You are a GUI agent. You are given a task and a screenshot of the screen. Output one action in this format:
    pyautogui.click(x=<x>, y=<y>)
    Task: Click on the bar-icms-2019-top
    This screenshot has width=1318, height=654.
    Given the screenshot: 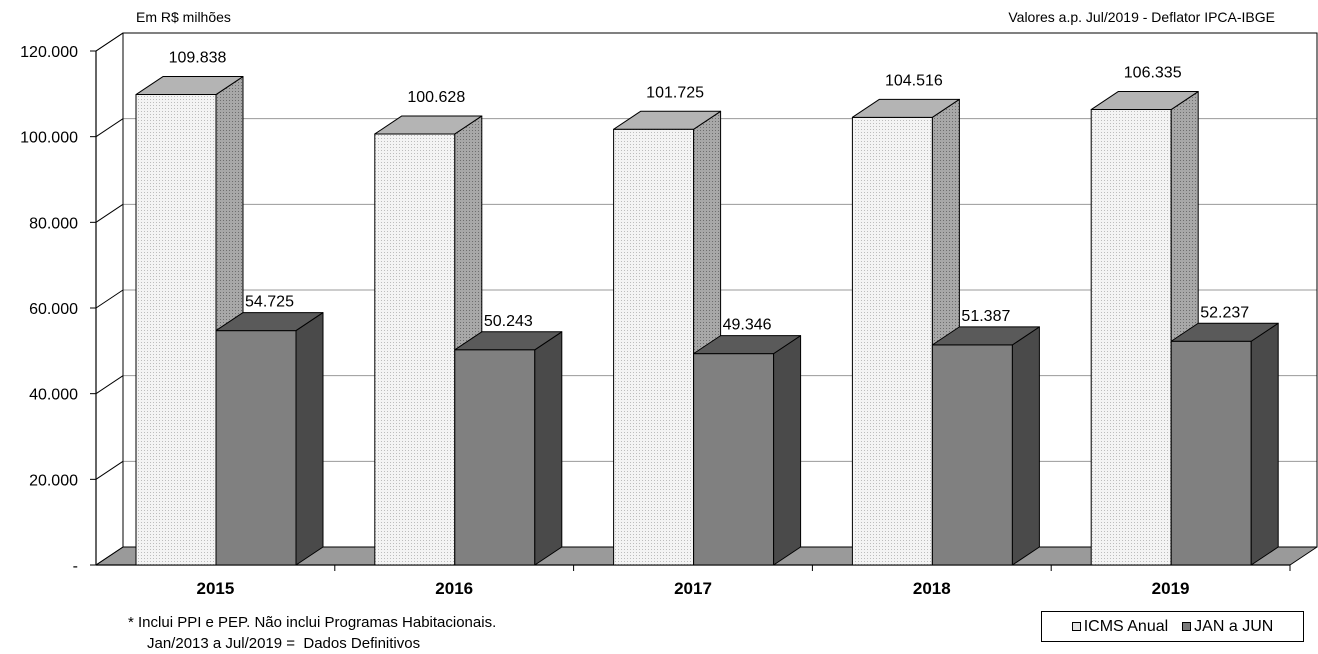 What is the action you would take?
    pyautogui.click(x=1144, y=101)
    